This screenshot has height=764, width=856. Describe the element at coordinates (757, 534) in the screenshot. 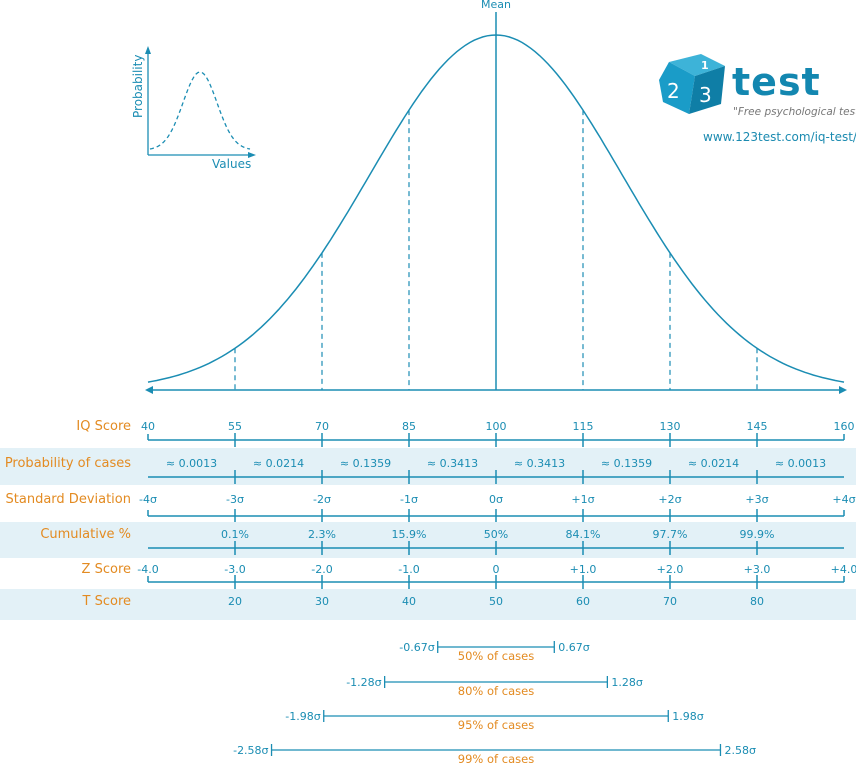

I see `row-value: 99.9%` at that location.